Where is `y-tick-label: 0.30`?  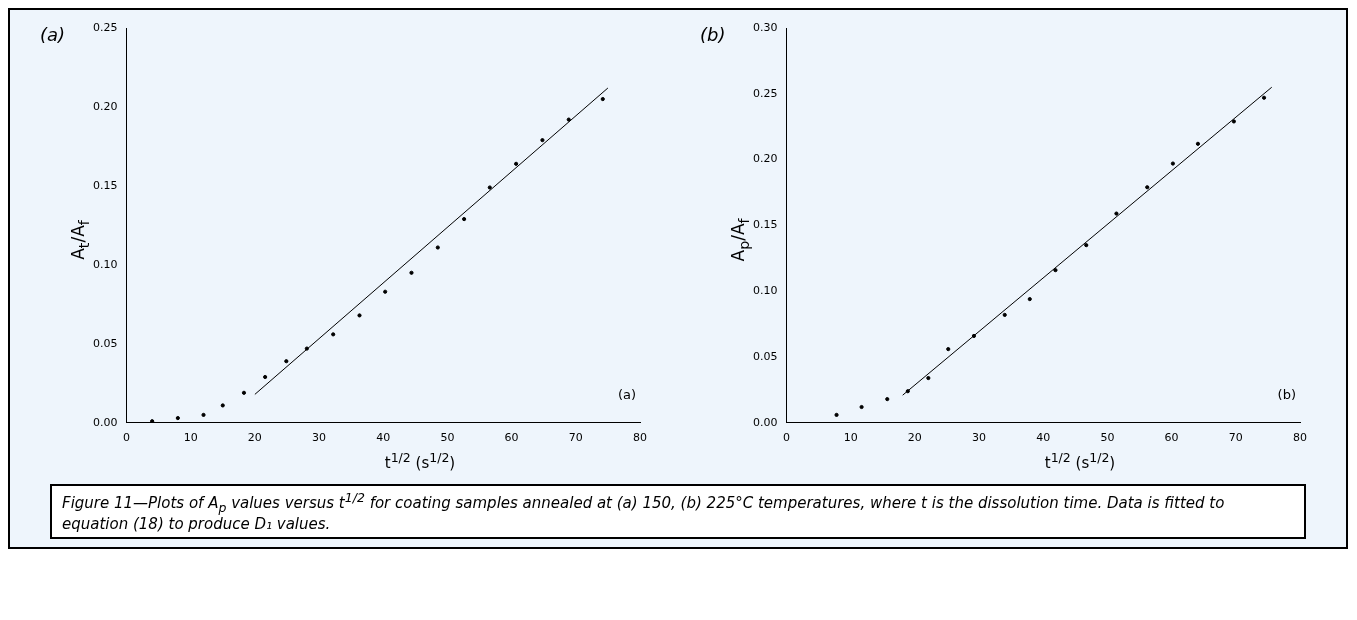
y-tick-label: 0.30 is located at coordinates (765, 27).